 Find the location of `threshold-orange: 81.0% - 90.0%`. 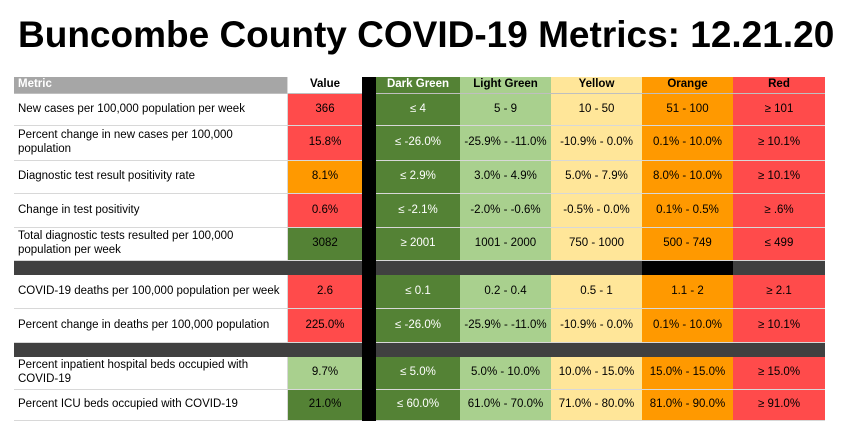

threshold-orange: 81.0% - 90.0% is located at coordinates (687, 405).